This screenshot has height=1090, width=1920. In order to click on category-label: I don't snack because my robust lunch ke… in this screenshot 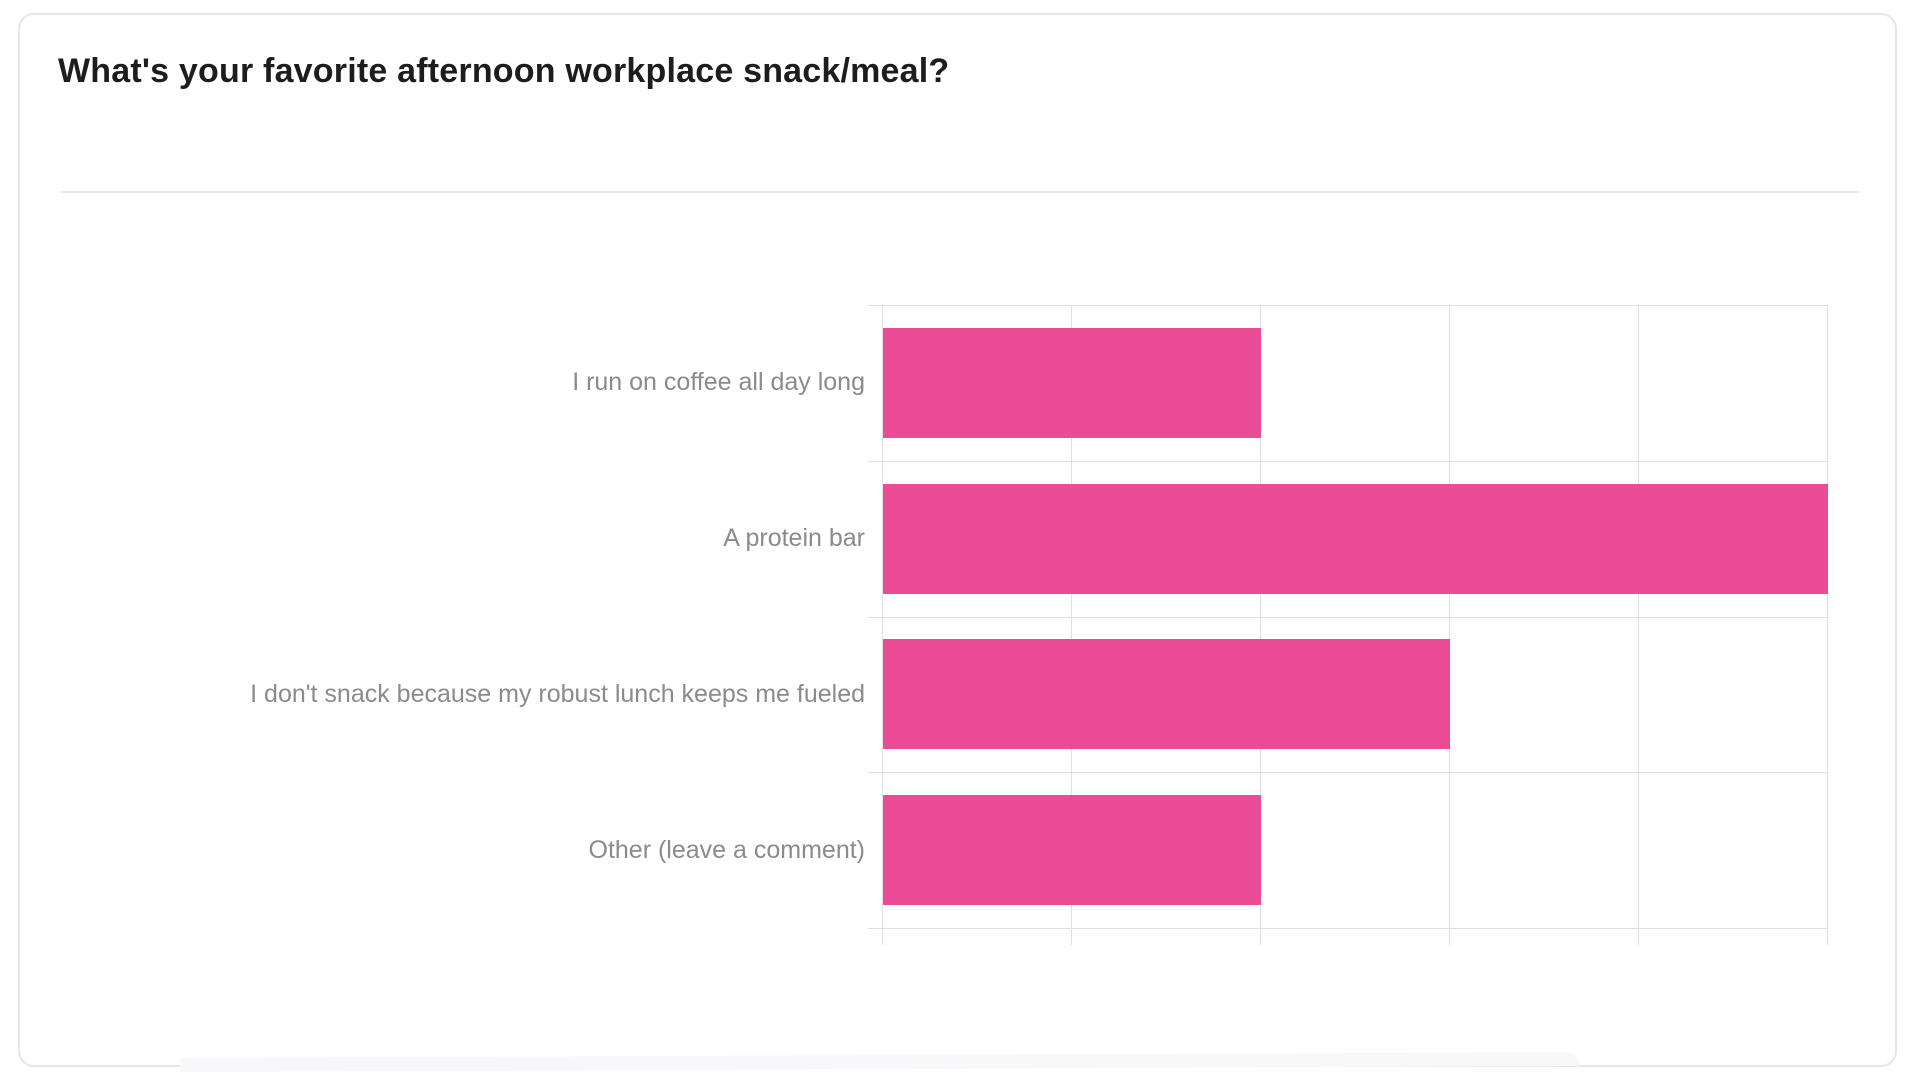, I will do `click(557, 693)`.